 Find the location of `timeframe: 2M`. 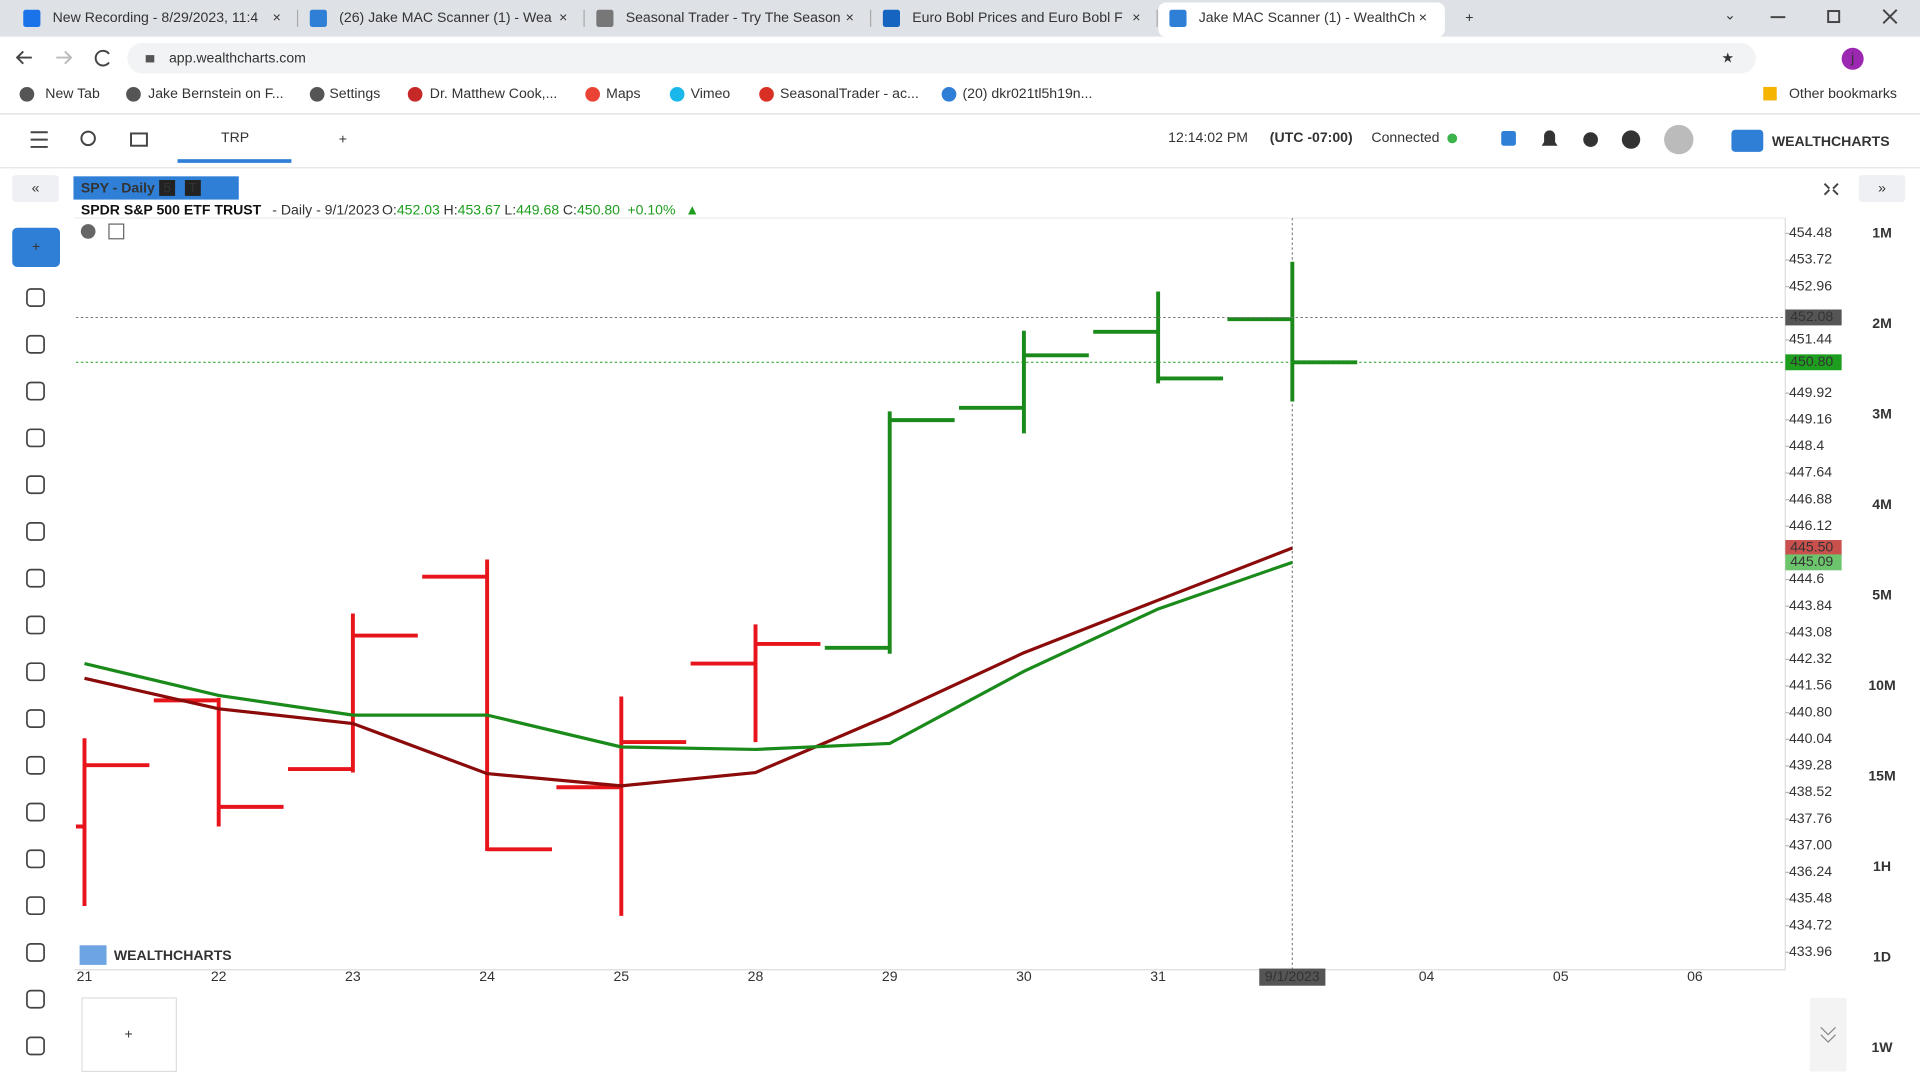

timeframe: 2M is located at coordinates (1882, 323).